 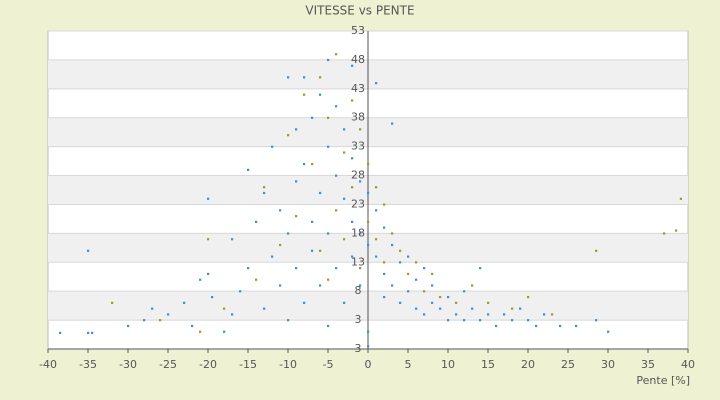 I want to click on y-tick-label: 53, so click(x=358, y=30).